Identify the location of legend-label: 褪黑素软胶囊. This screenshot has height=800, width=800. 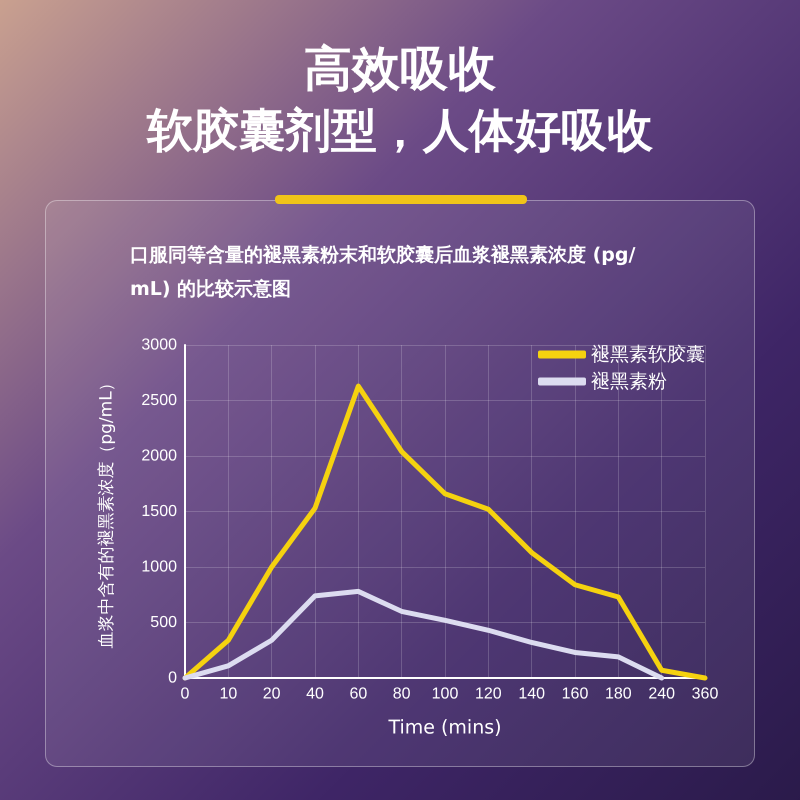
(648, 355).